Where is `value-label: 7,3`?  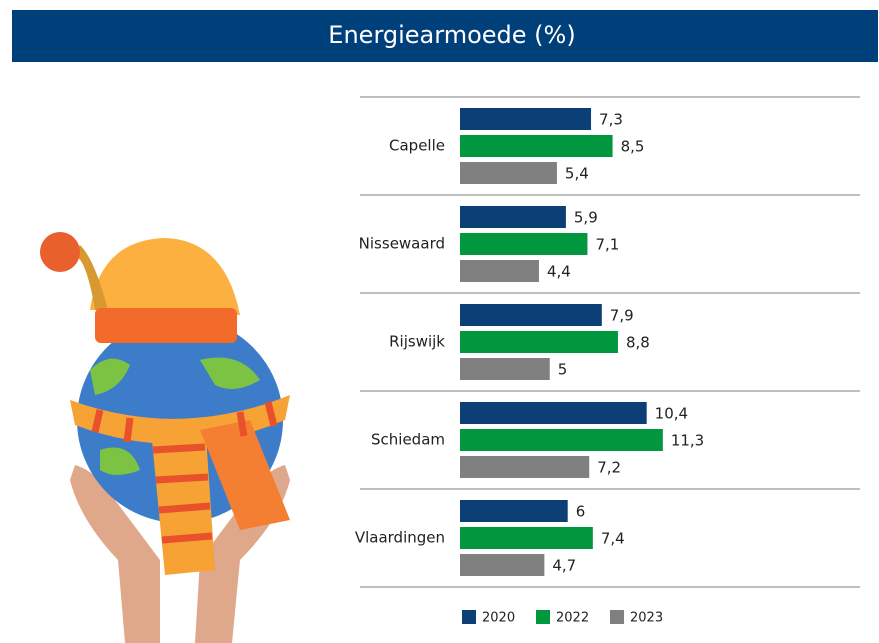 value-label: 7,3 is located at coordinates (611, 120).